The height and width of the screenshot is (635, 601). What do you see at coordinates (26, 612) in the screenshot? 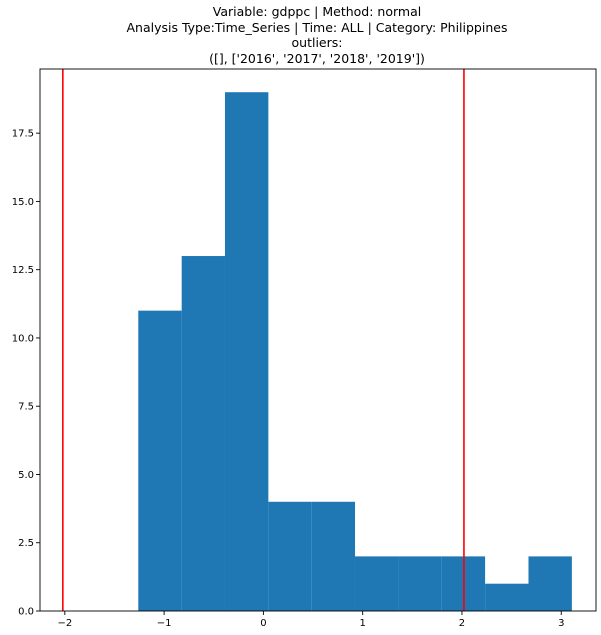
I see `y-tick-label-1: 0.0` at bounding box center [26, 612].